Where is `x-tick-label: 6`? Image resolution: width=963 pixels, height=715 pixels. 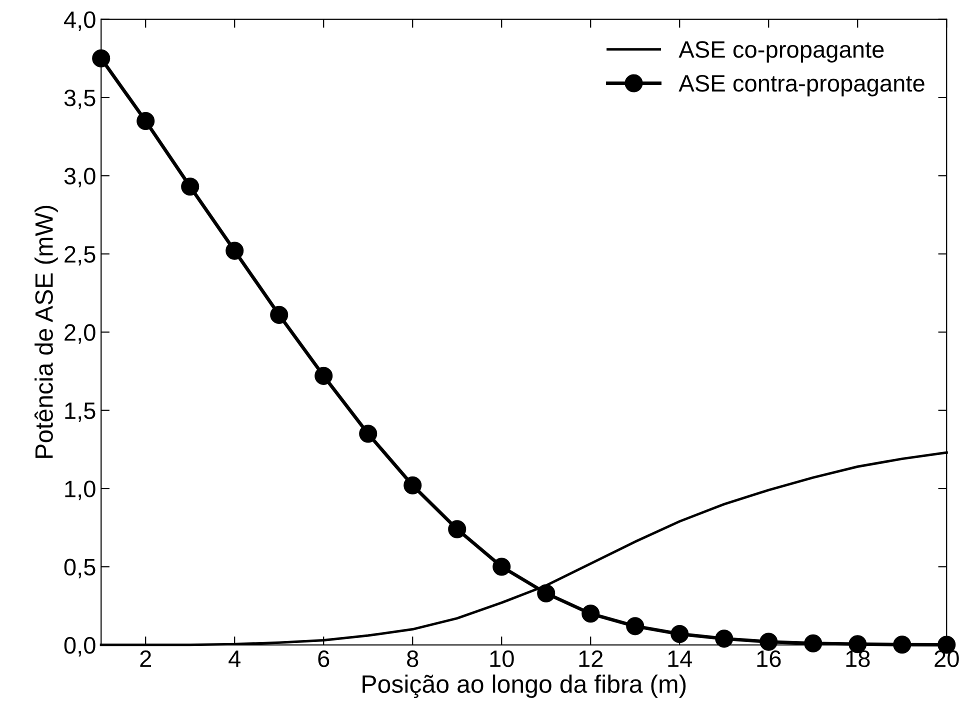 x-tick-label: 6 is located at coordinates (324, 659).